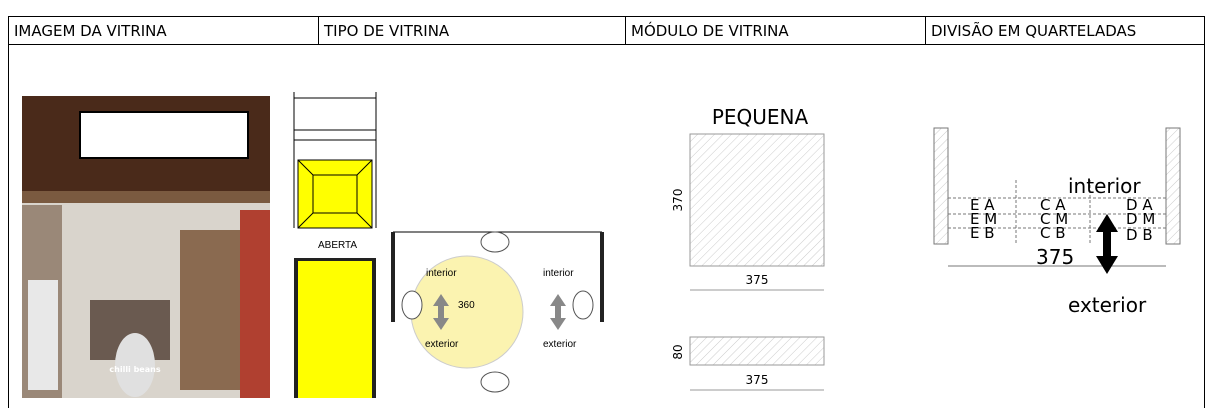  Describe the element at coordinates (1033, 30) in the screenshot. I see `header-cell: DIVISÃO EM QUARTELADAS` at that location.